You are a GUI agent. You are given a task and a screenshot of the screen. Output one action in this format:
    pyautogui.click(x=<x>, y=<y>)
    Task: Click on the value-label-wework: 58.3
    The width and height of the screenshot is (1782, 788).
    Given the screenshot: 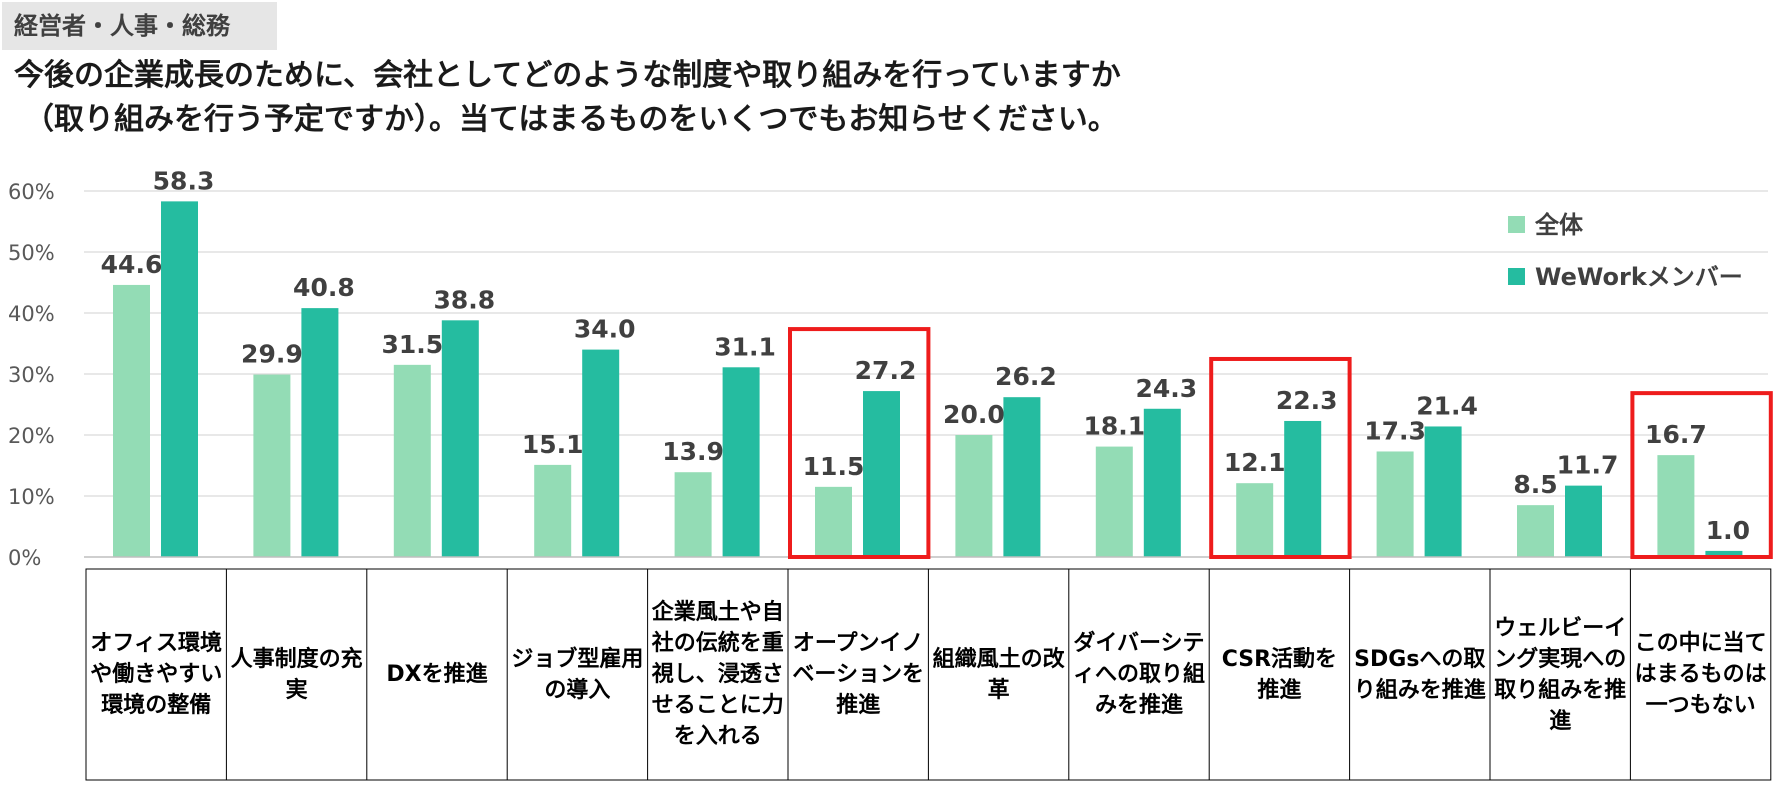 What is the action you would take?
    pyautogui.click(x=184, y=180)
    